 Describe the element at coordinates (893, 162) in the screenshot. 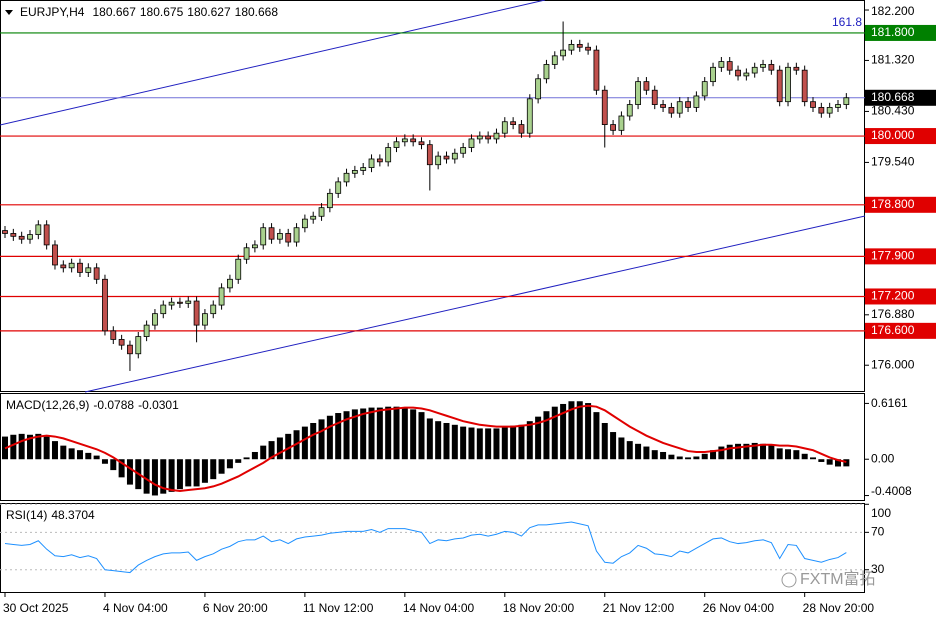

I see `y-tick-label: 179.540` at that location.